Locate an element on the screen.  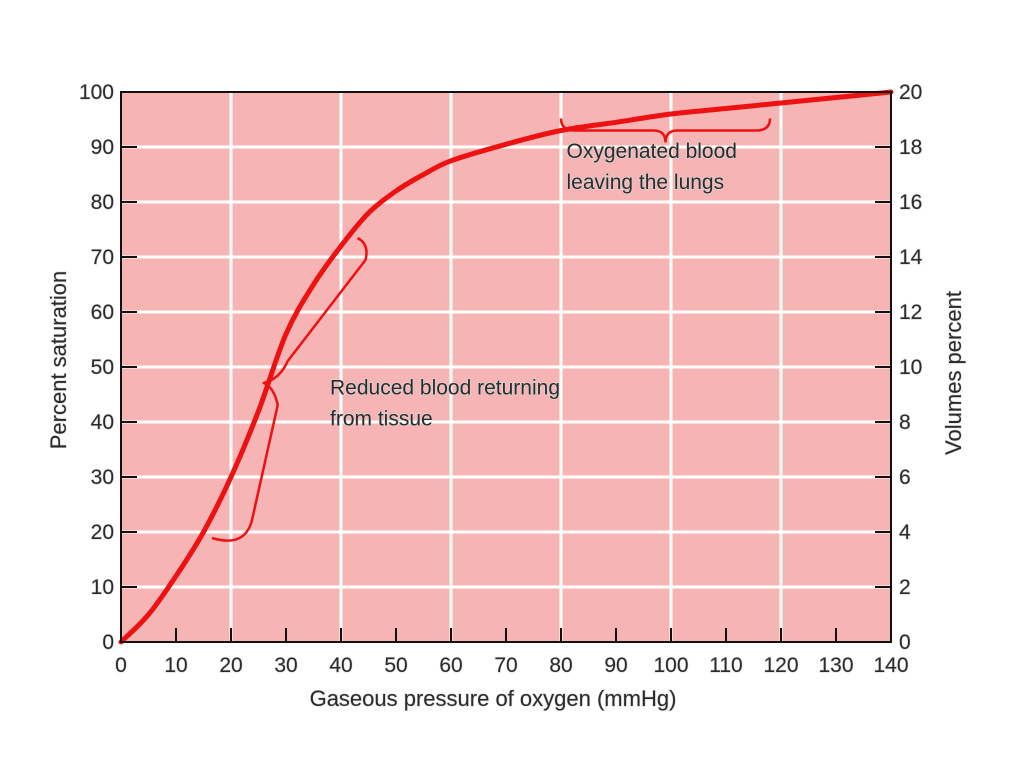
annotation-label: Oxygenated blood is located at coordinates (652, 151).